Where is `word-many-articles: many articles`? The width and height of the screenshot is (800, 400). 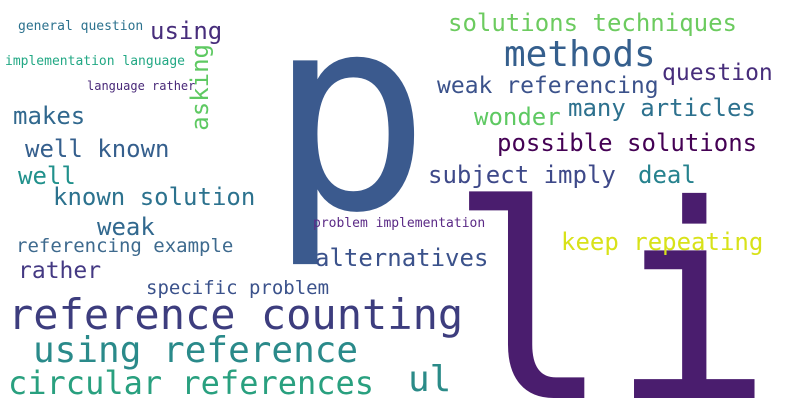 word-many-articles: many articles is located at coordinates (662, 108).